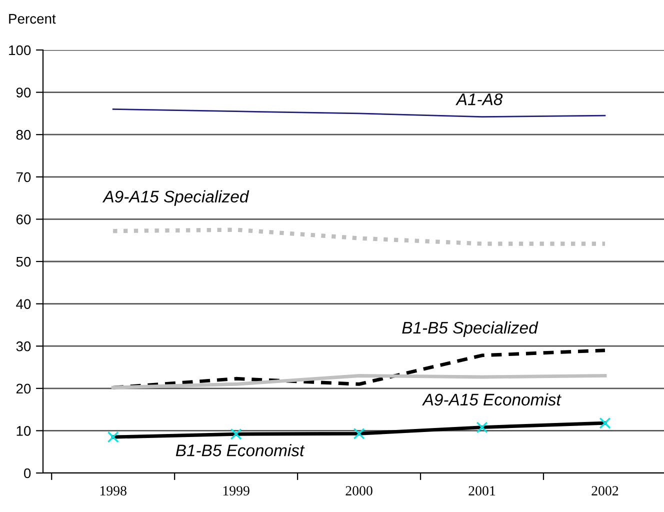  What do you see at coordinates (23, 219) in the screenshot?
I see `y-tick-label: 60` at bounding box center [23, 219].